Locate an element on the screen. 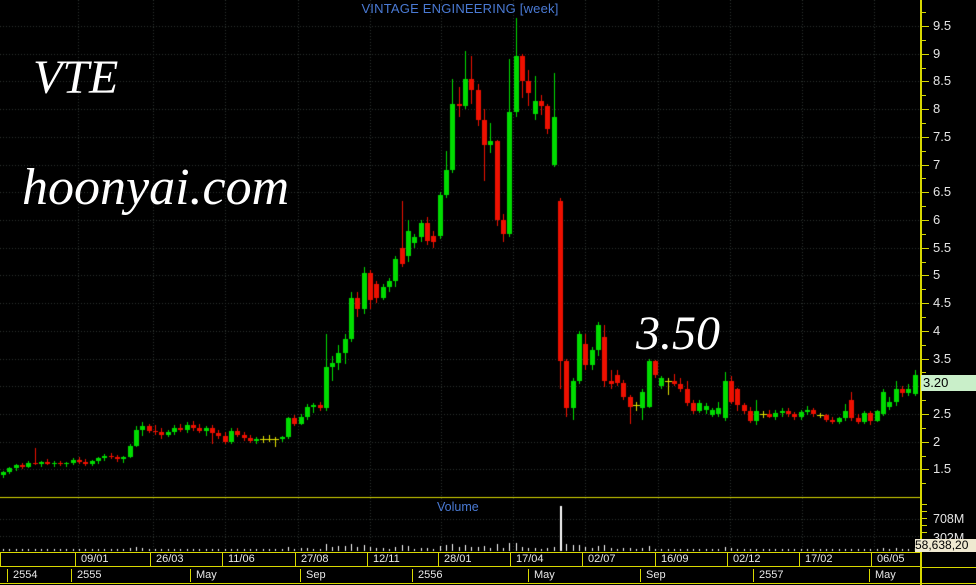  price-tick-label: 5.5 is located at coordinates (942, 247).